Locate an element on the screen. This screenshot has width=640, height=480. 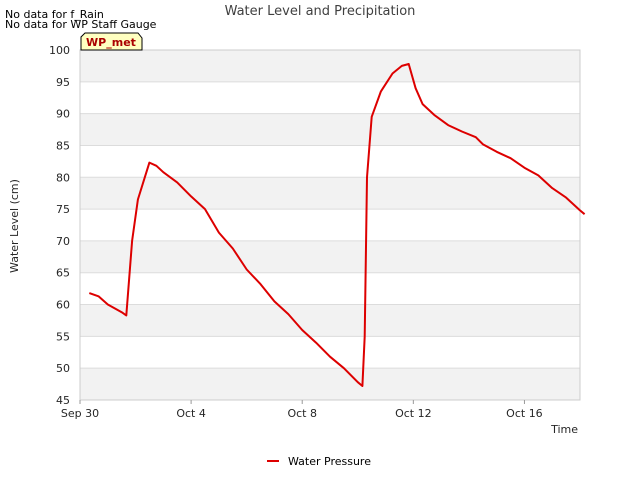
y-tick-label: 75 is located at coordinates (63, 209).